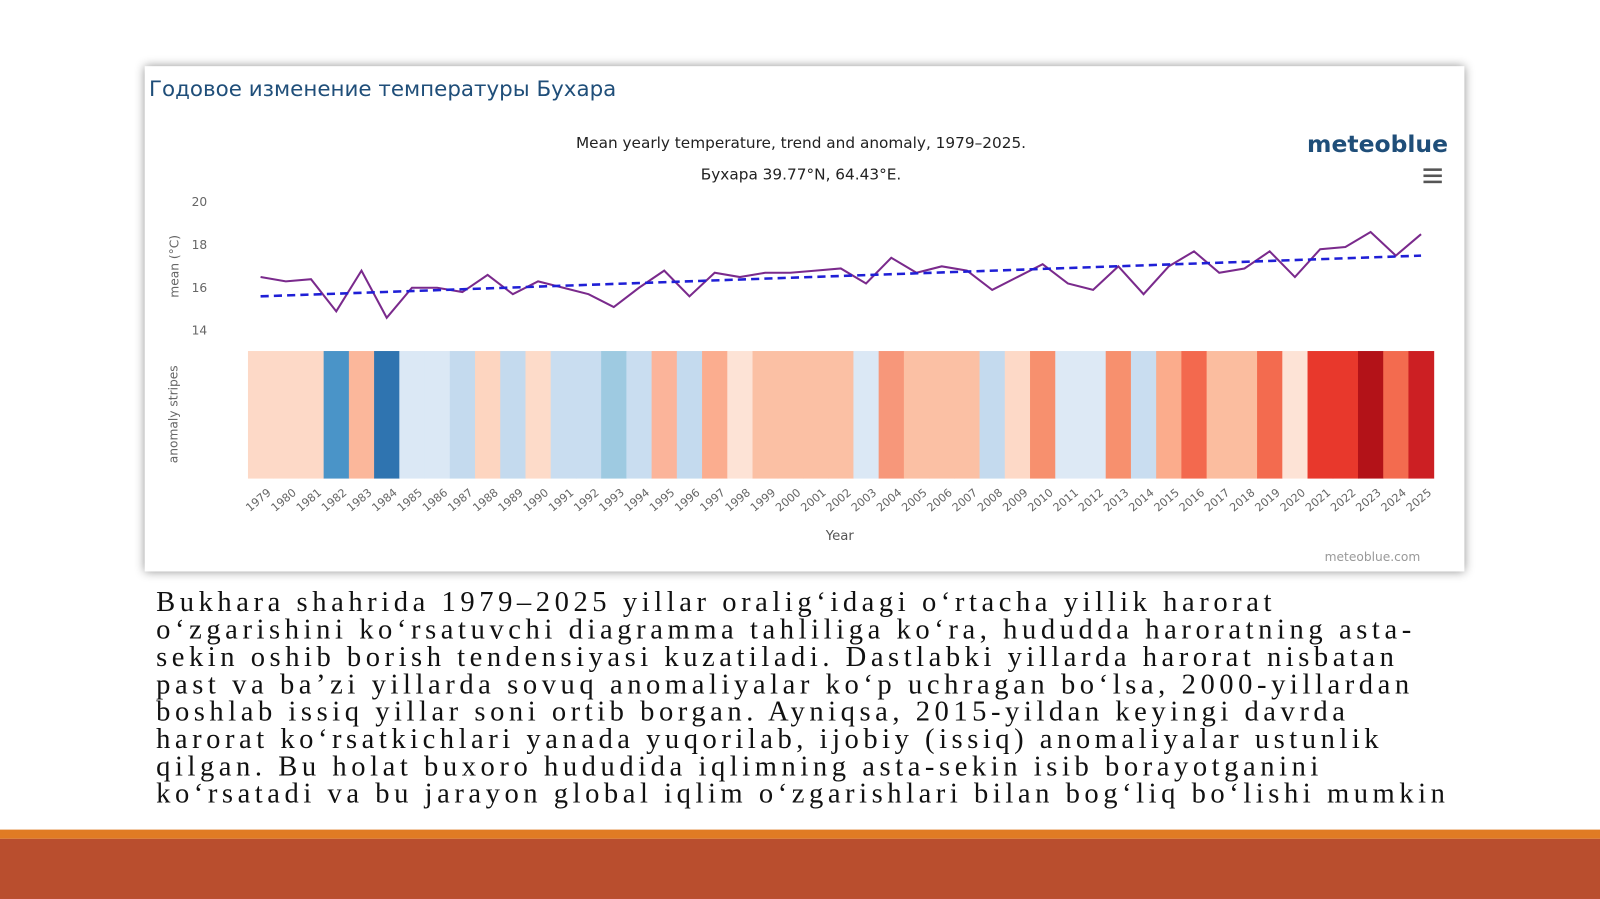 This screenshot has width=1600, height=899. Describe the element at coordinates (840, 536) in the screenshot. I see `x-axis-title: Year` at that location.